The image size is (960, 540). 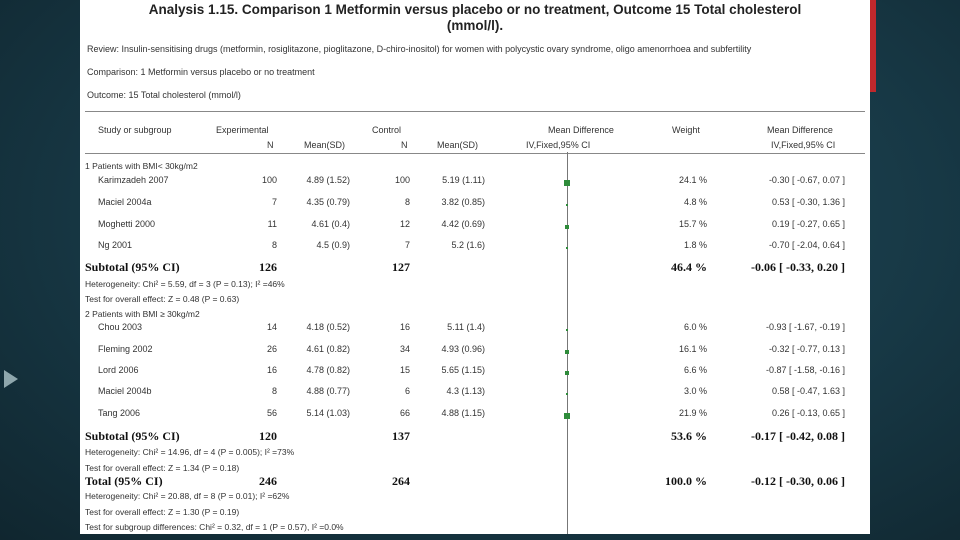 What do you see at coordinates (581, 130) in the screenshot?
I see `header-md: Mean Difference` at bounding box center [581, 130].